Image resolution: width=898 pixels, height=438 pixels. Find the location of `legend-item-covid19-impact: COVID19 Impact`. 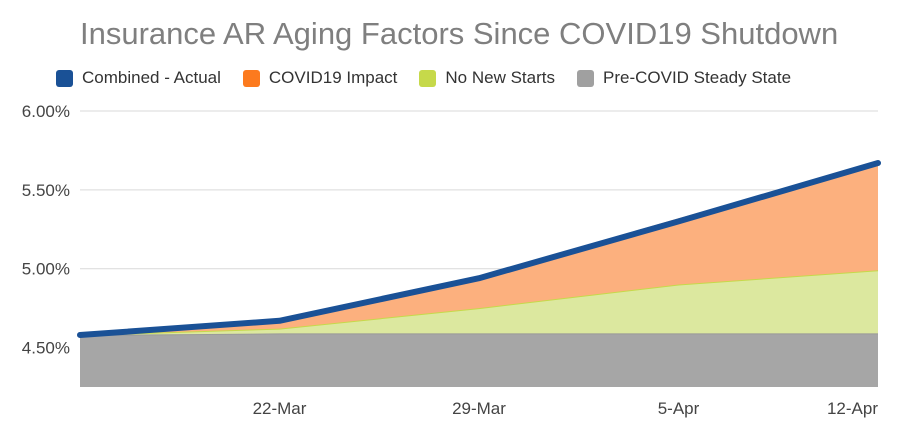

legend-item-covid19-impact: COVID19 Impact is located at coordinates (320, 78).